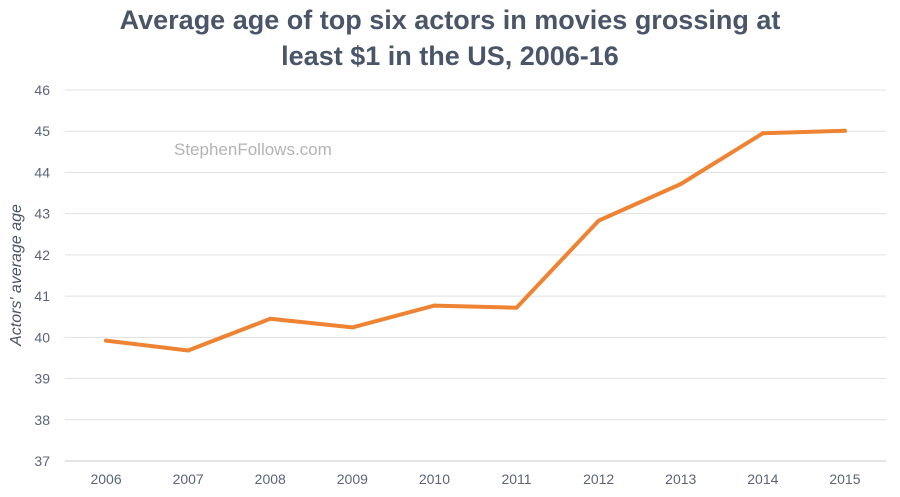 Image resolution: width=900 pixels, height=497 pixels. Describe the element at coordinates (42, 337) in the screenshot. I see `y-tick-label-40: 40` at that location.